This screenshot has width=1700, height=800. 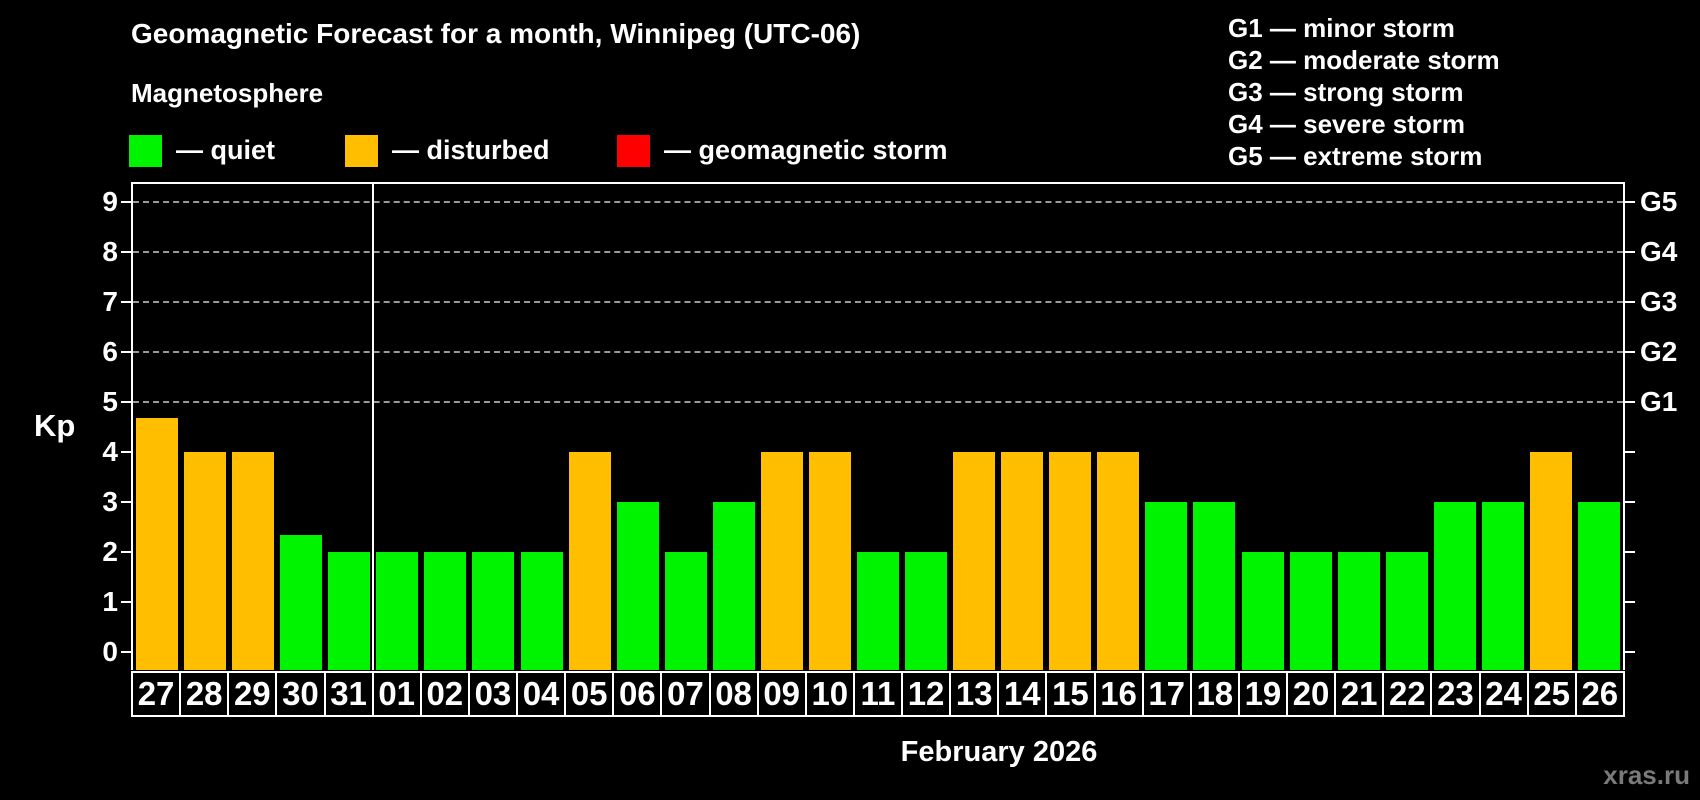 What do you see at coordinates (252, 694) in the screenshot?
I see `x-tick-label-box: 29` at bounding box center [252, 694].